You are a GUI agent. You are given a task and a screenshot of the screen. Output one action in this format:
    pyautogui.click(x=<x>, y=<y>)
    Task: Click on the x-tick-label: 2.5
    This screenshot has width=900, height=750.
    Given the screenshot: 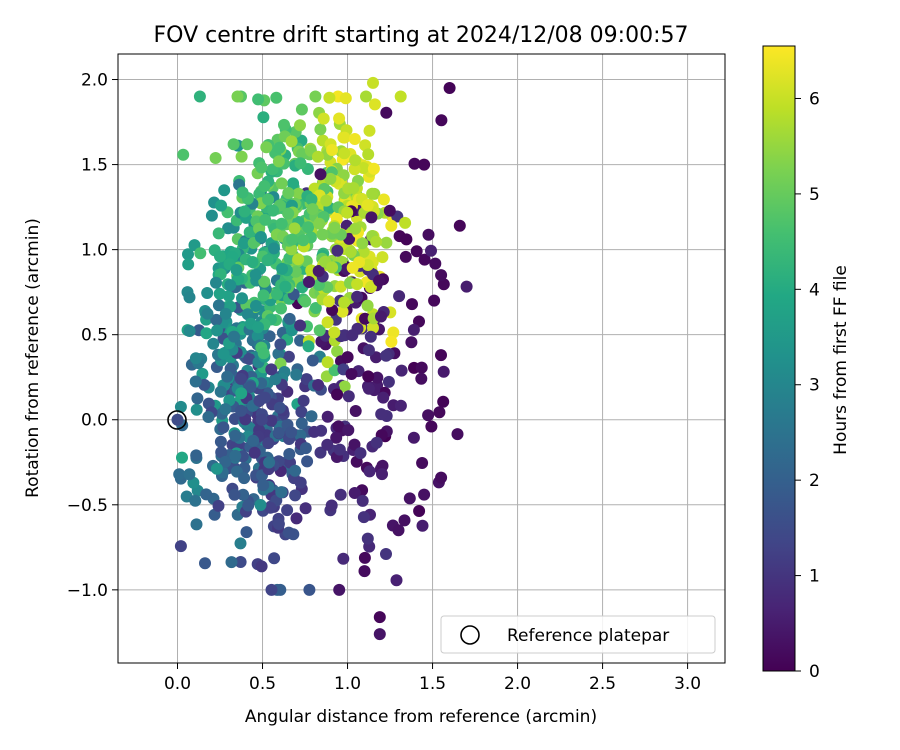 What is the action you would take?
    pyautogui.click(x=602, y=684)
    